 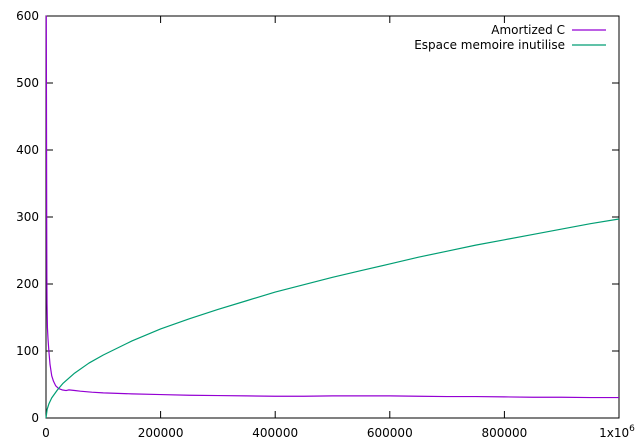 What do you see at coordinates (27, 150) in the screenshot?
I see `y-tick-label: 400` at bounding box center [27, 150].